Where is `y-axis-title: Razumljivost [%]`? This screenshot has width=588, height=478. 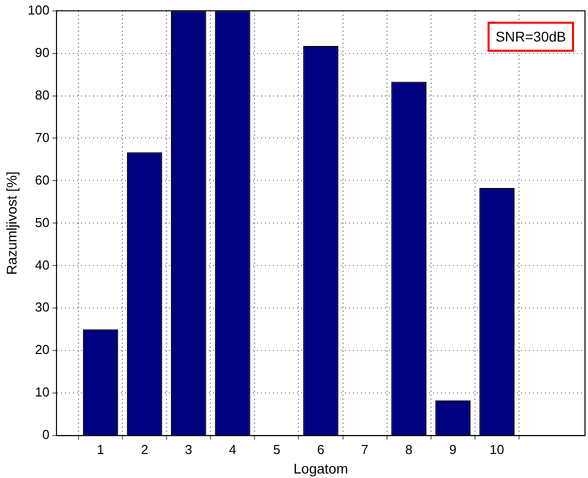 y-axis-title: Razumljivost [%] is located at coordinates (11, 223).